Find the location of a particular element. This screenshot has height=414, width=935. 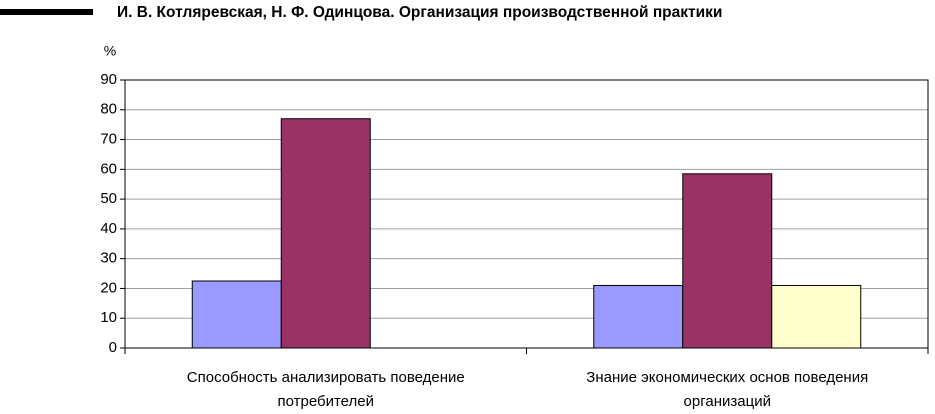

y-tick-label: 20 is located at coordinates (108, 287).